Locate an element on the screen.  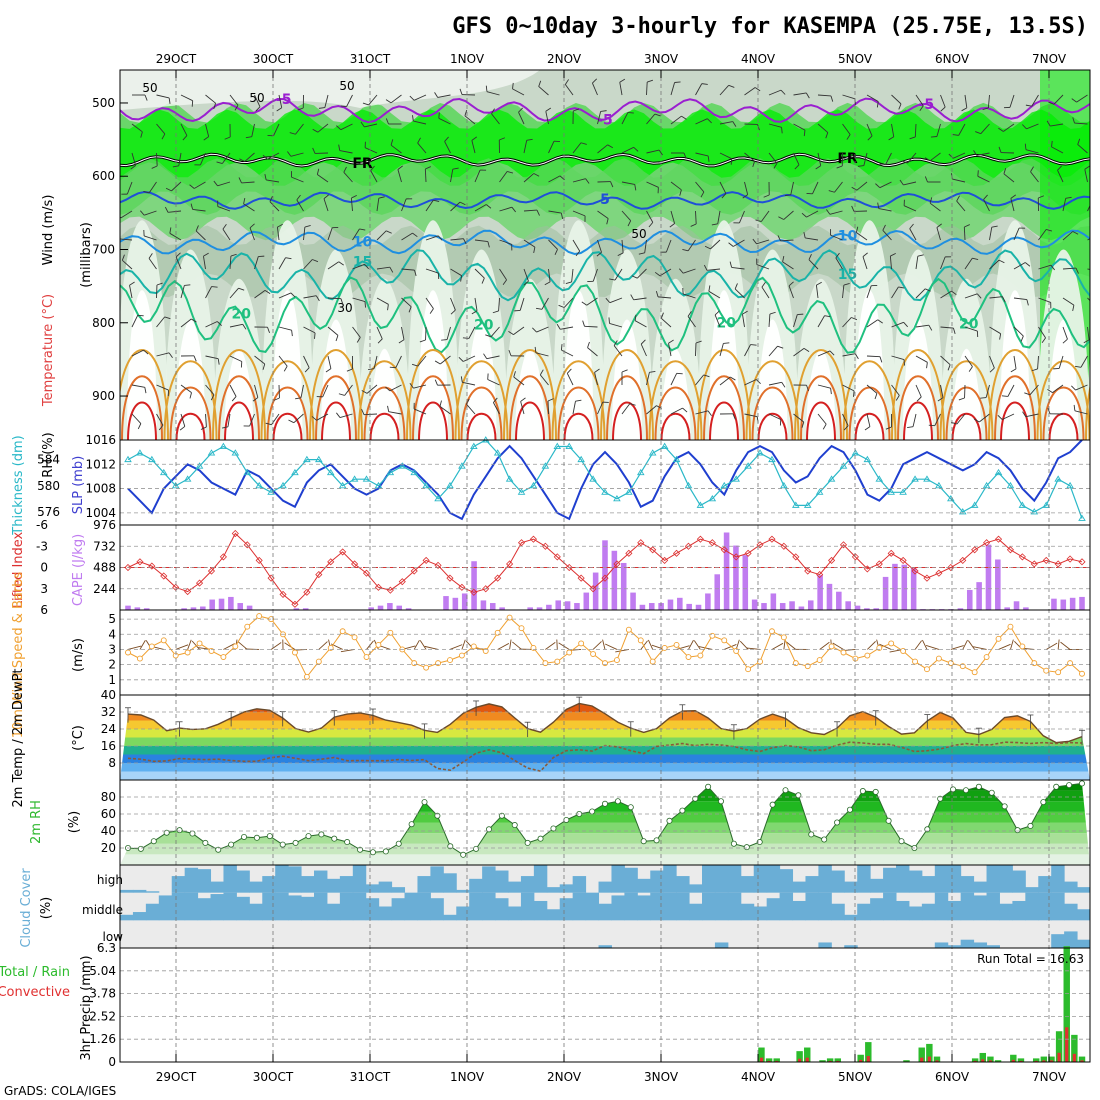
wind-tick: 2 is located at coordinates (112, 665).